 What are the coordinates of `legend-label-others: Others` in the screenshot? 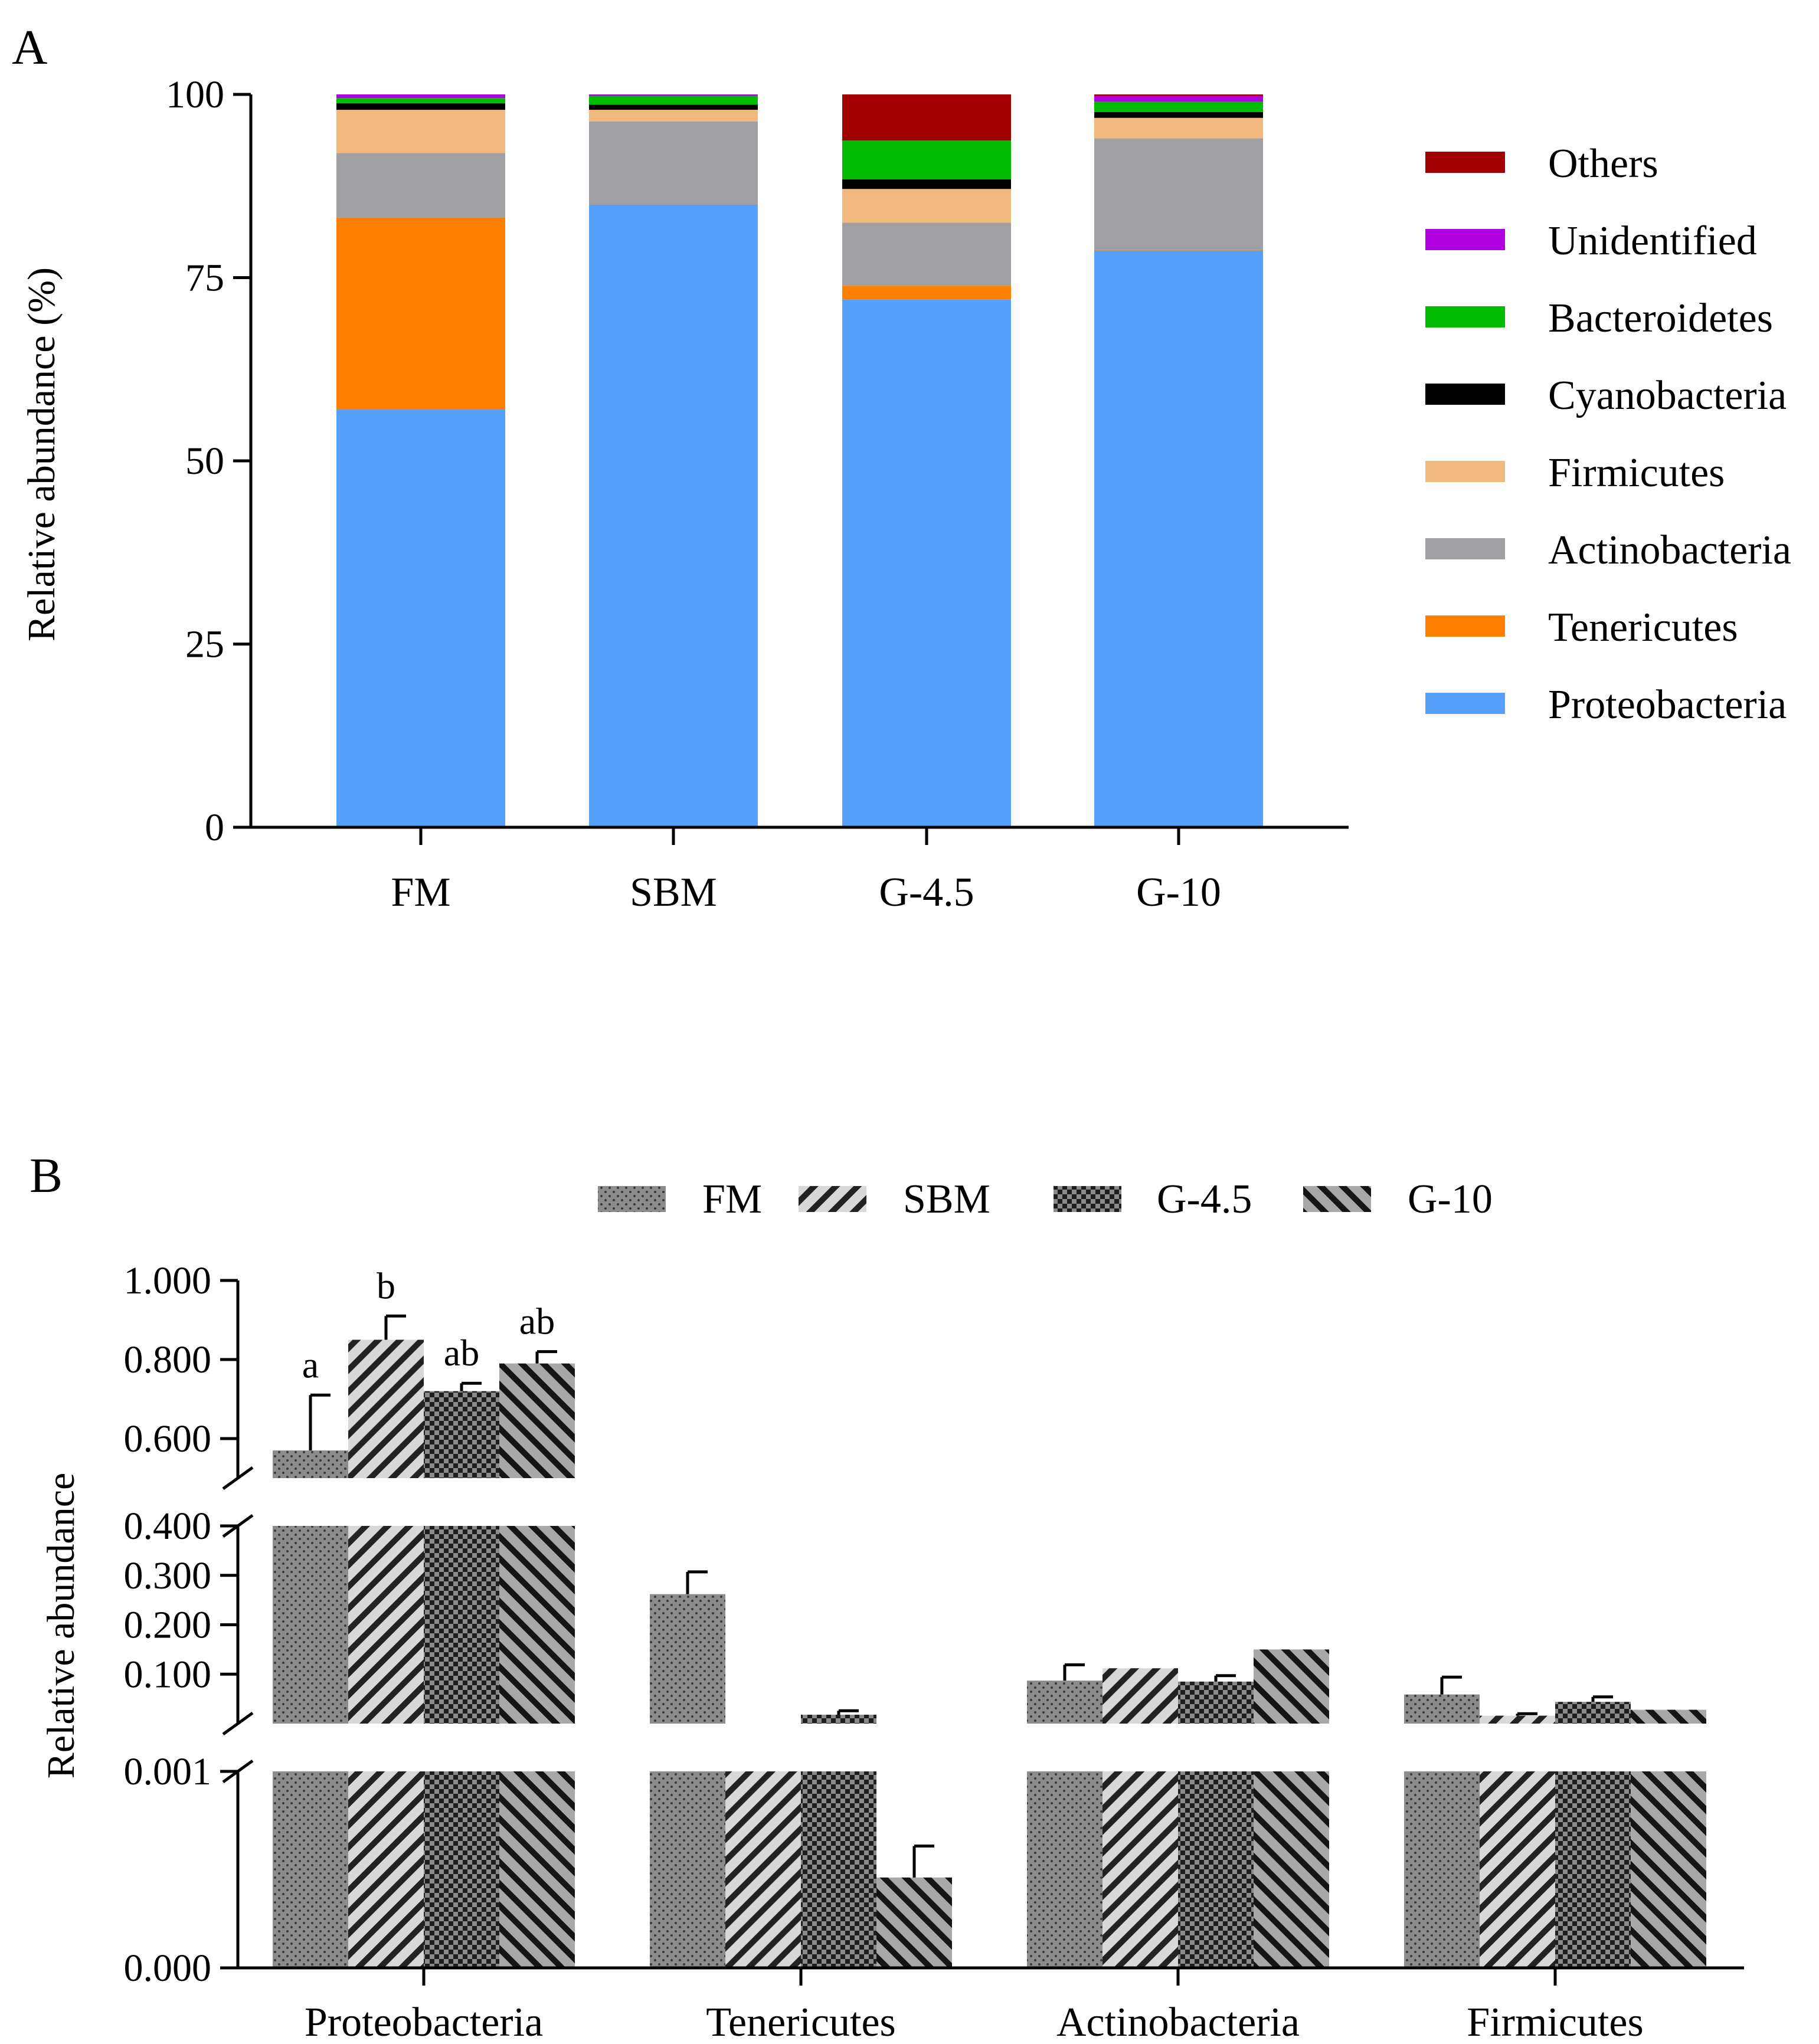 It's located at (1603, 163).